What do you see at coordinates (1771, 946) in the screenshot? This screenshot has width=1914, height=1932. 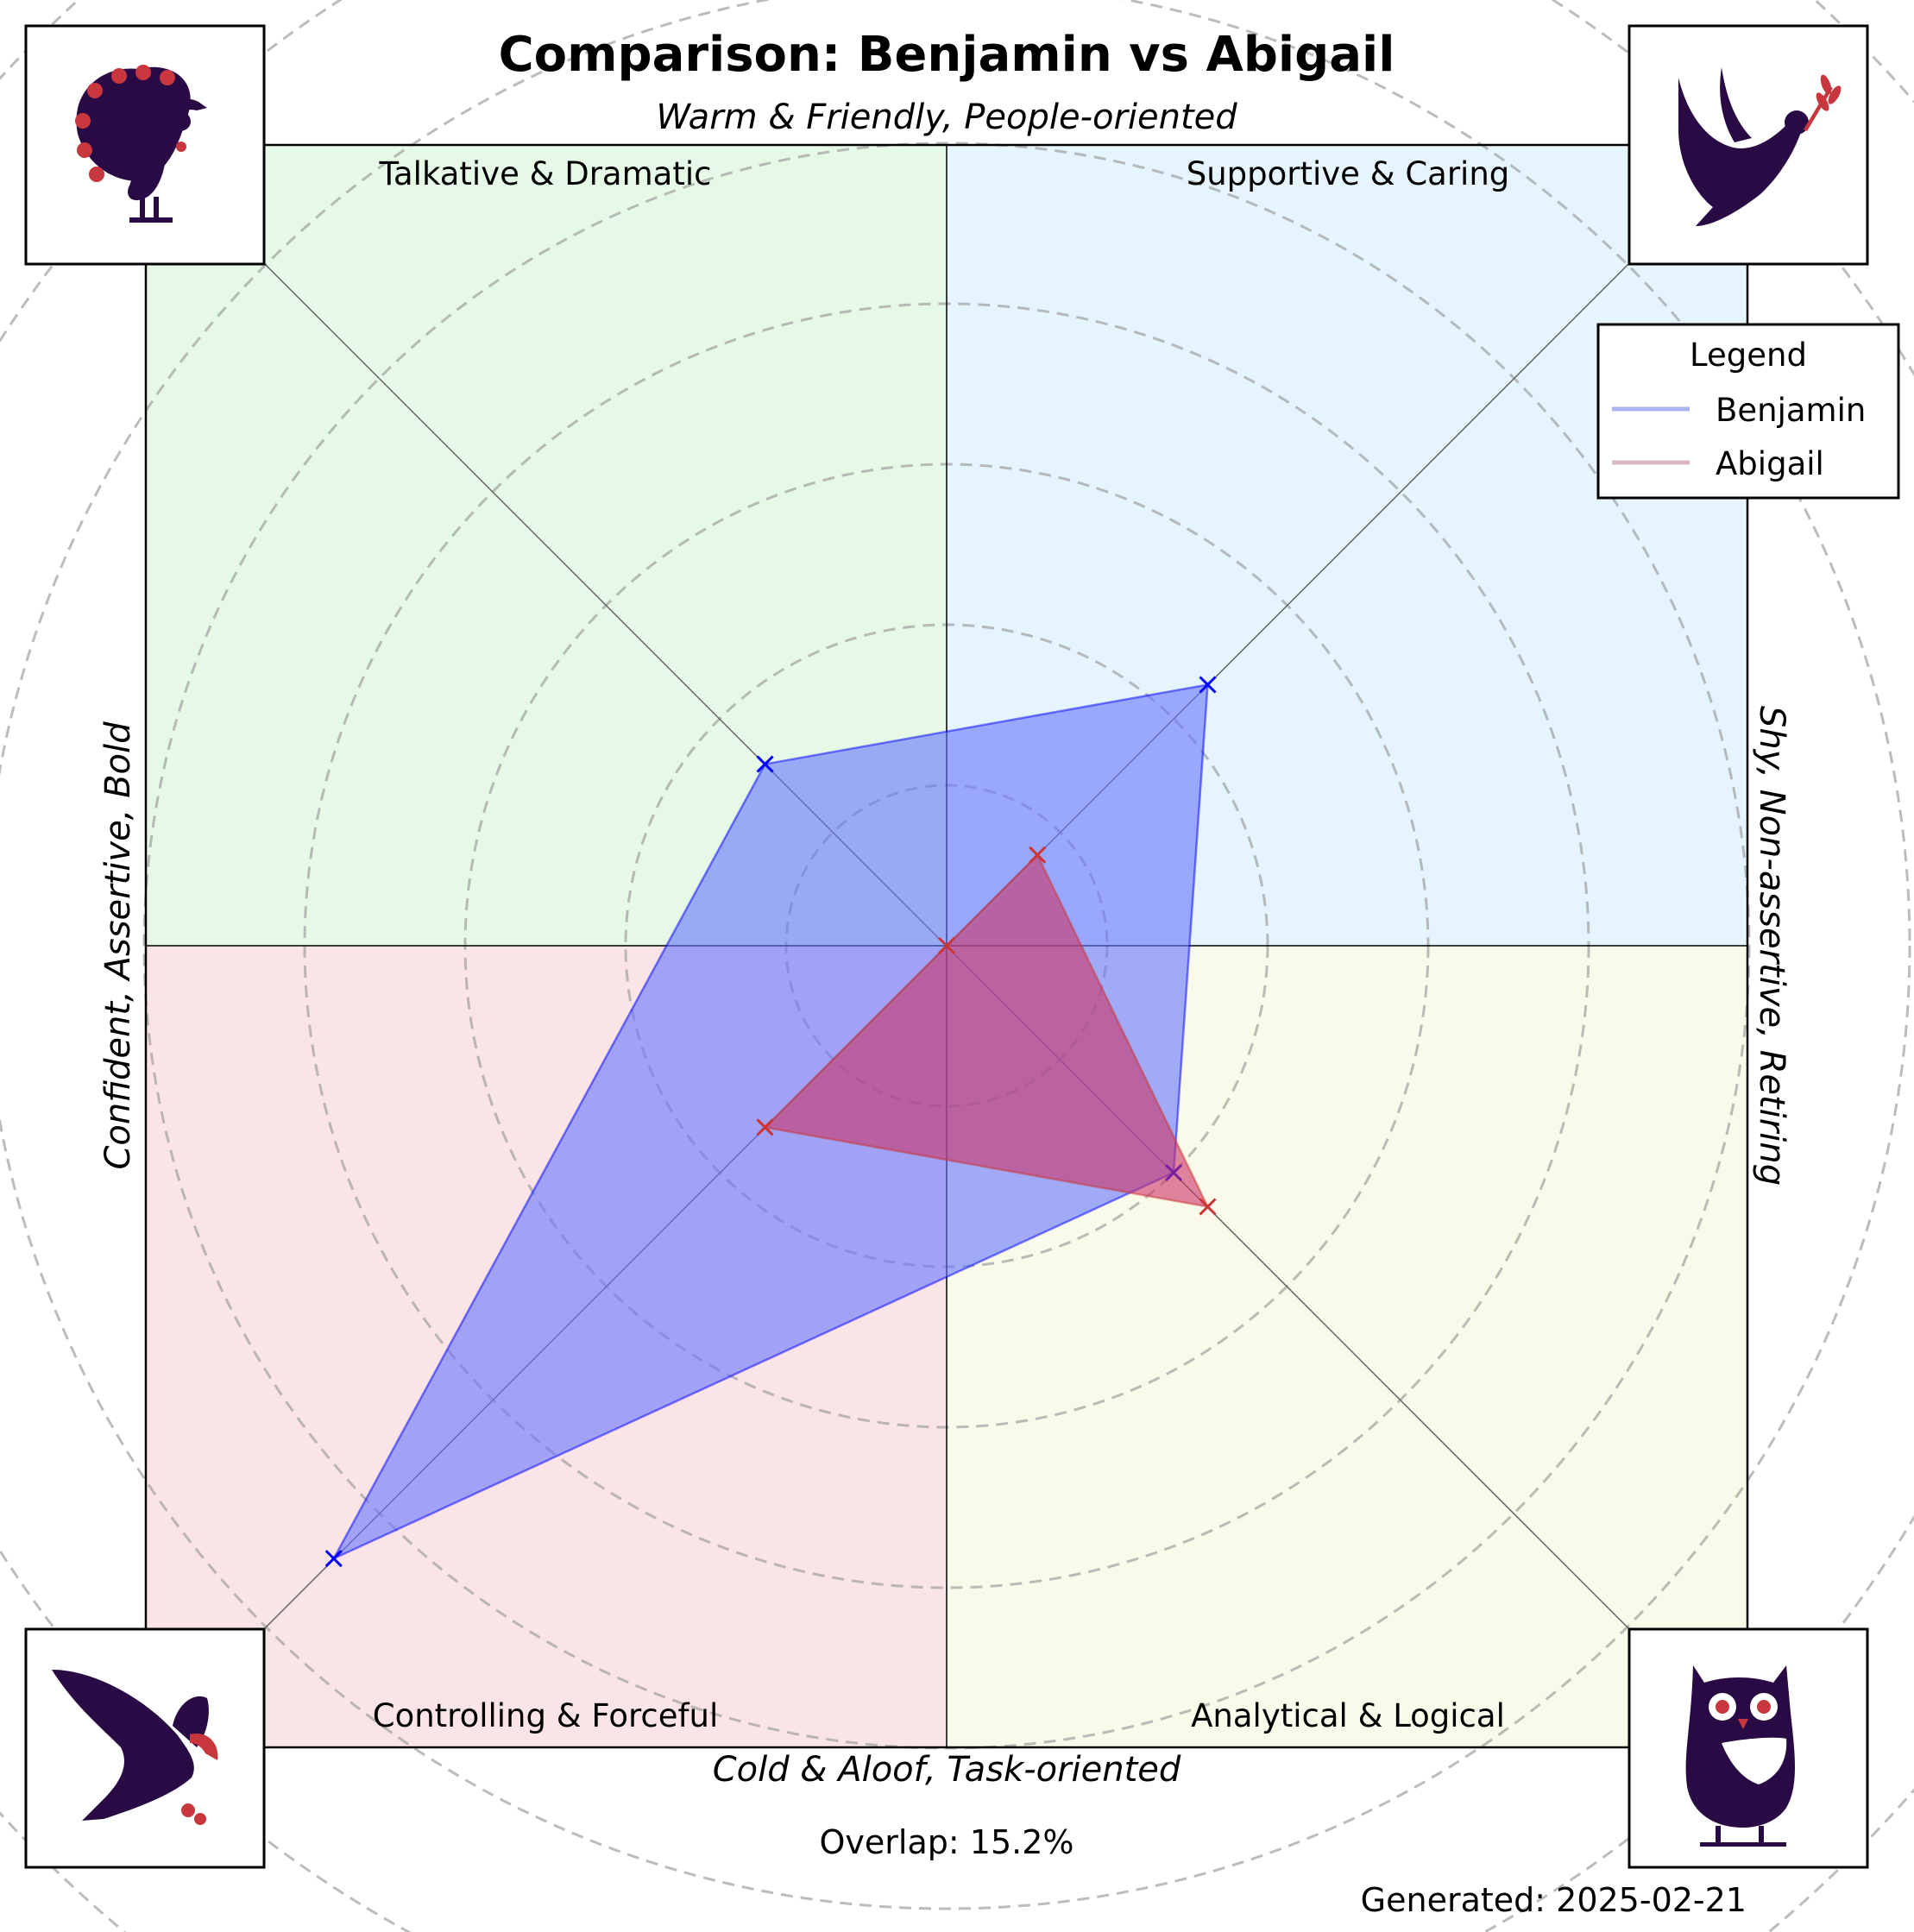 I see `axis-label-right: Shy, Non-assertive, Retiring` at bounding box center [1771, 946].